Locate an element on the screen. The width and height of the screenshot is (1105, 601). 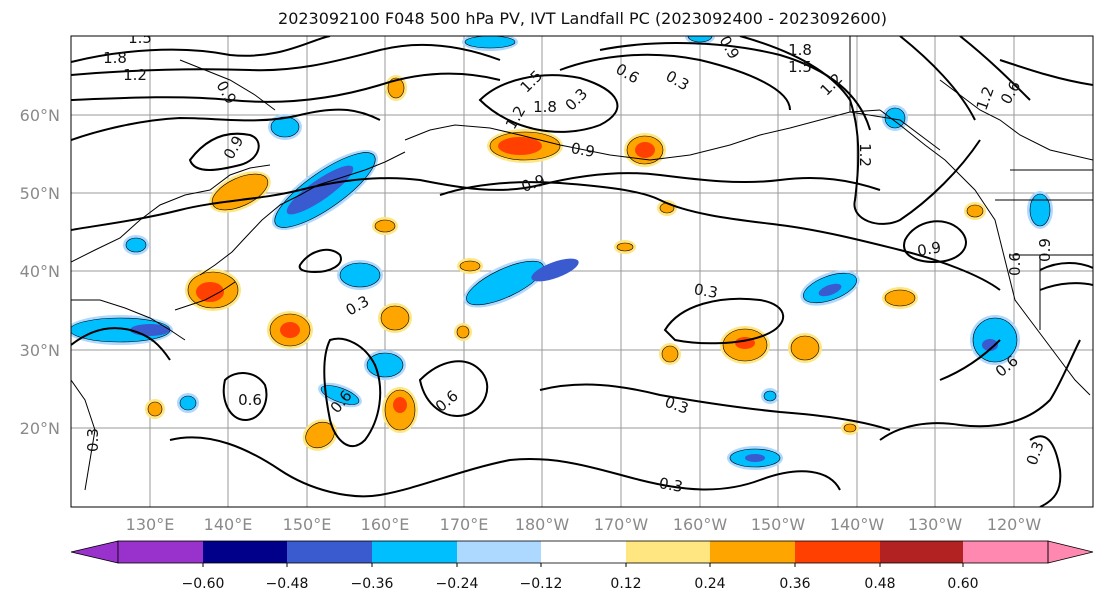
contour-label: 0.3 is located at coordinates (93, 440).